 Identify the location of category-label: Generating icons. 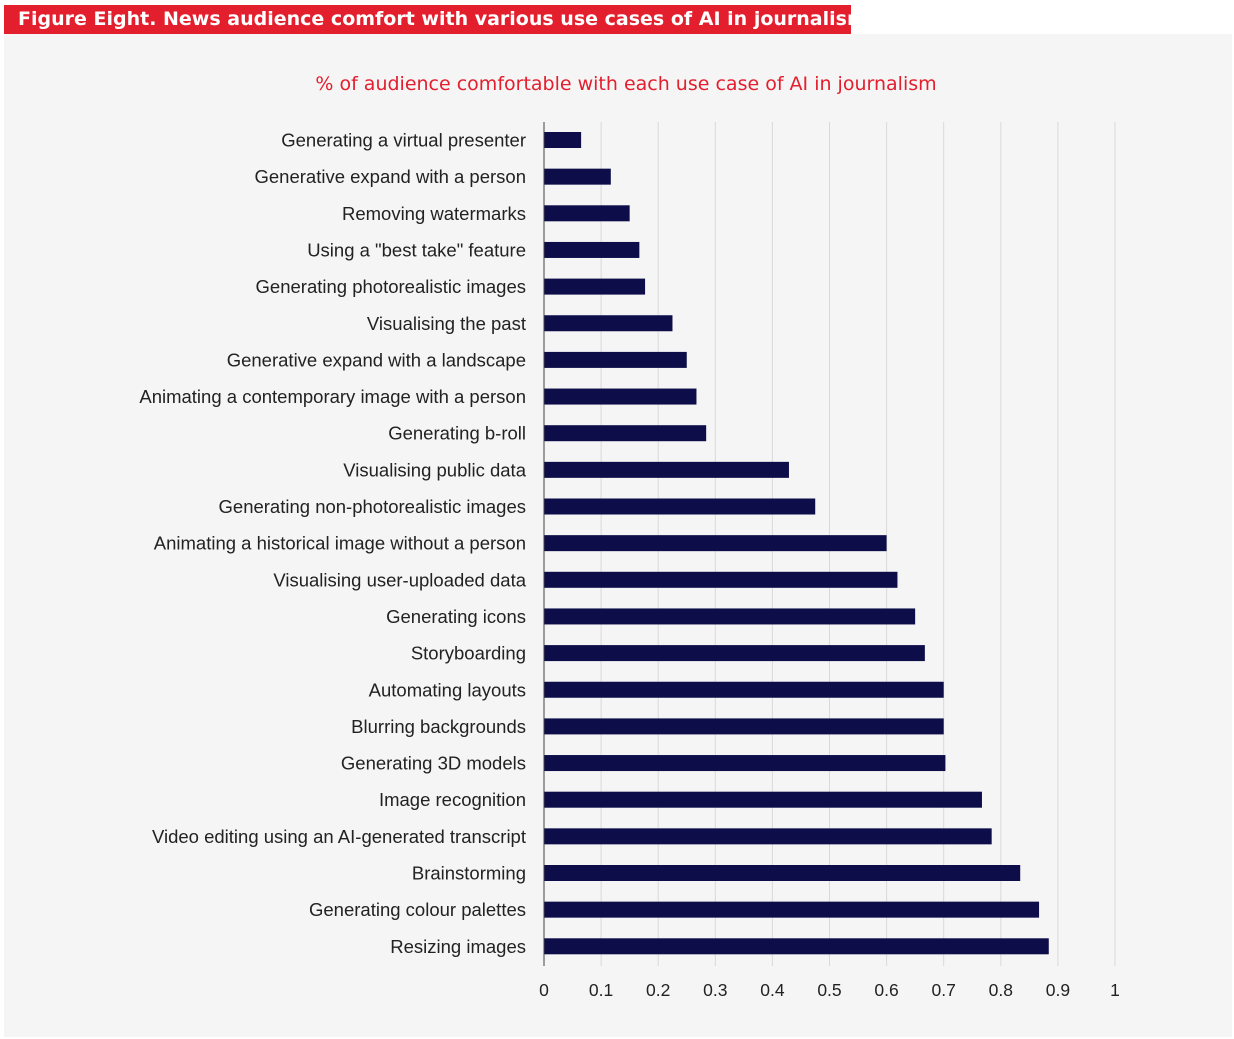
(456, 616).